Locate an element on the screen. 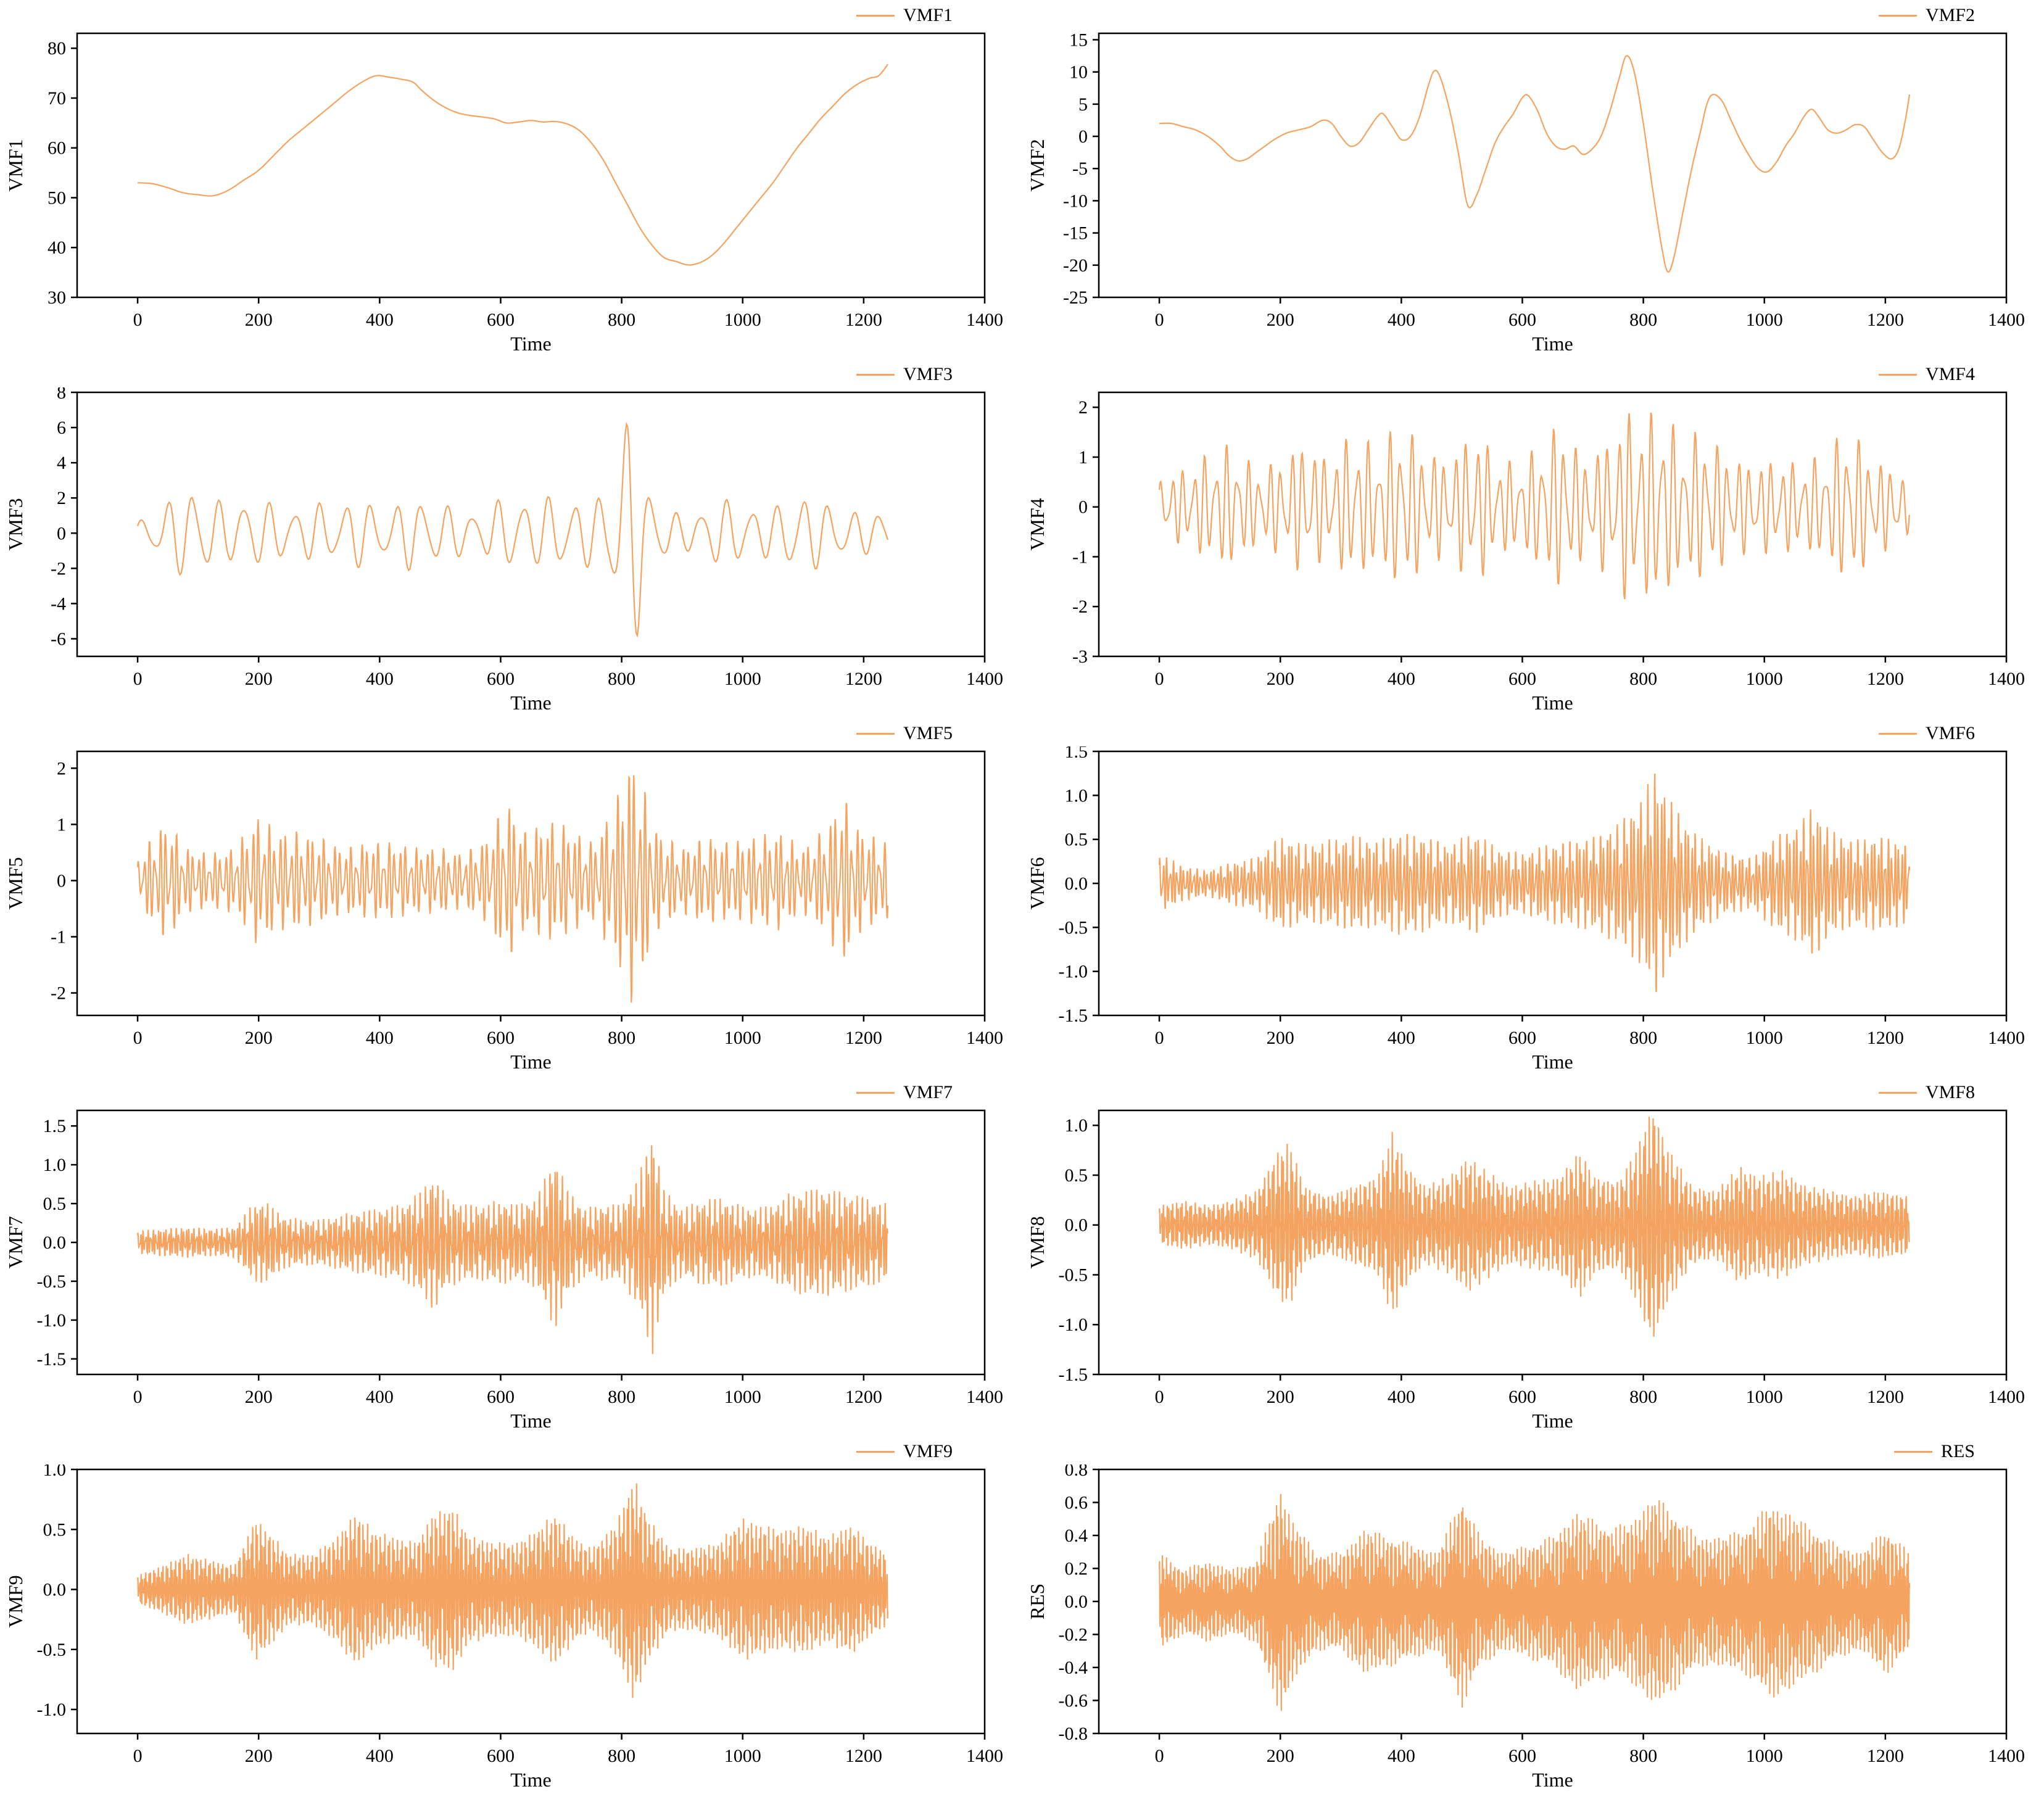 The image size is (2044, 1797). y-tick-label: -1.5 is located at coordinates (1073, 1016).